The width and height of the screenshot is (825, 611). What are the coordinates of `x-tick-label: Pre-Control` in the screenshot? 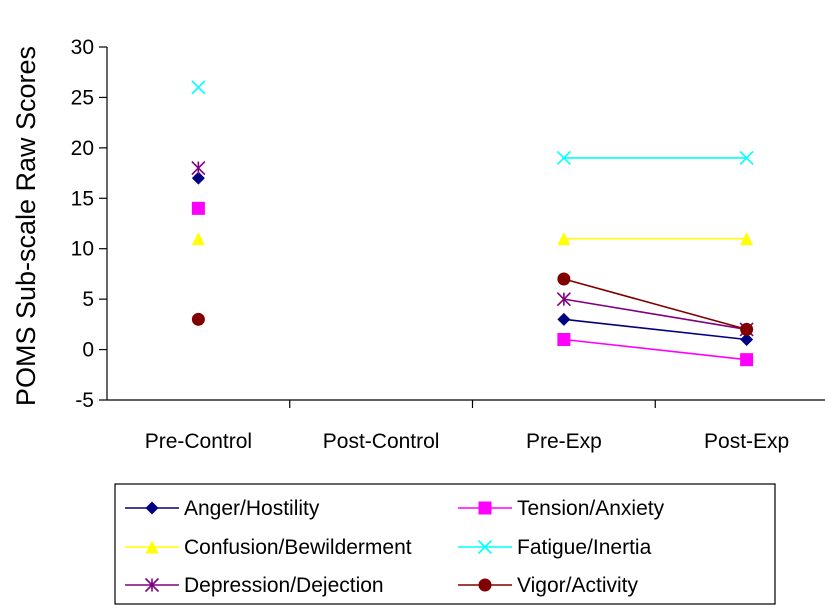 It's located at (198, 441).